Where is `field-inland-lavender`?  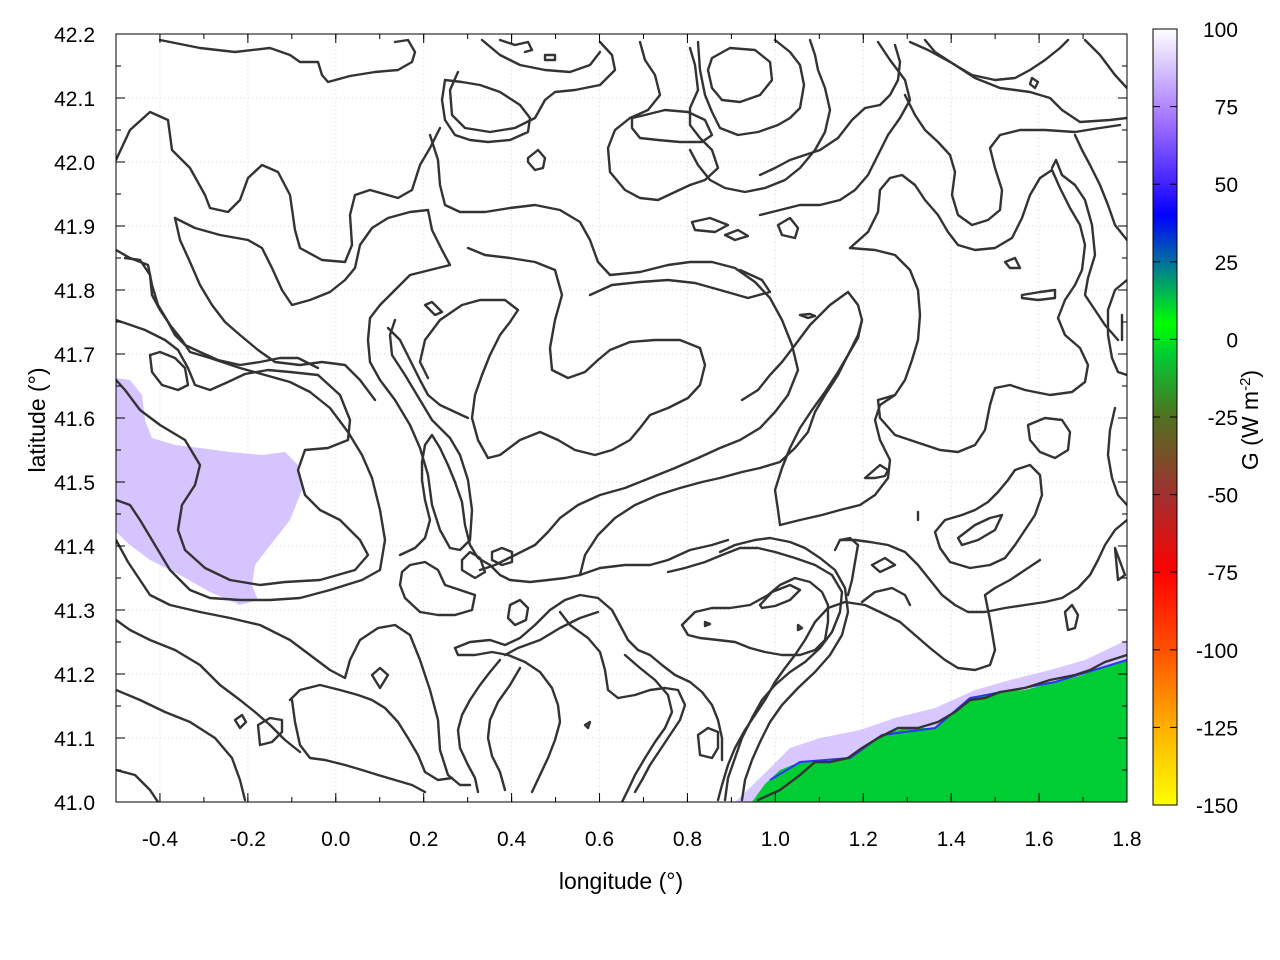
field-inland-lavender is located at coordinates (209, 491).